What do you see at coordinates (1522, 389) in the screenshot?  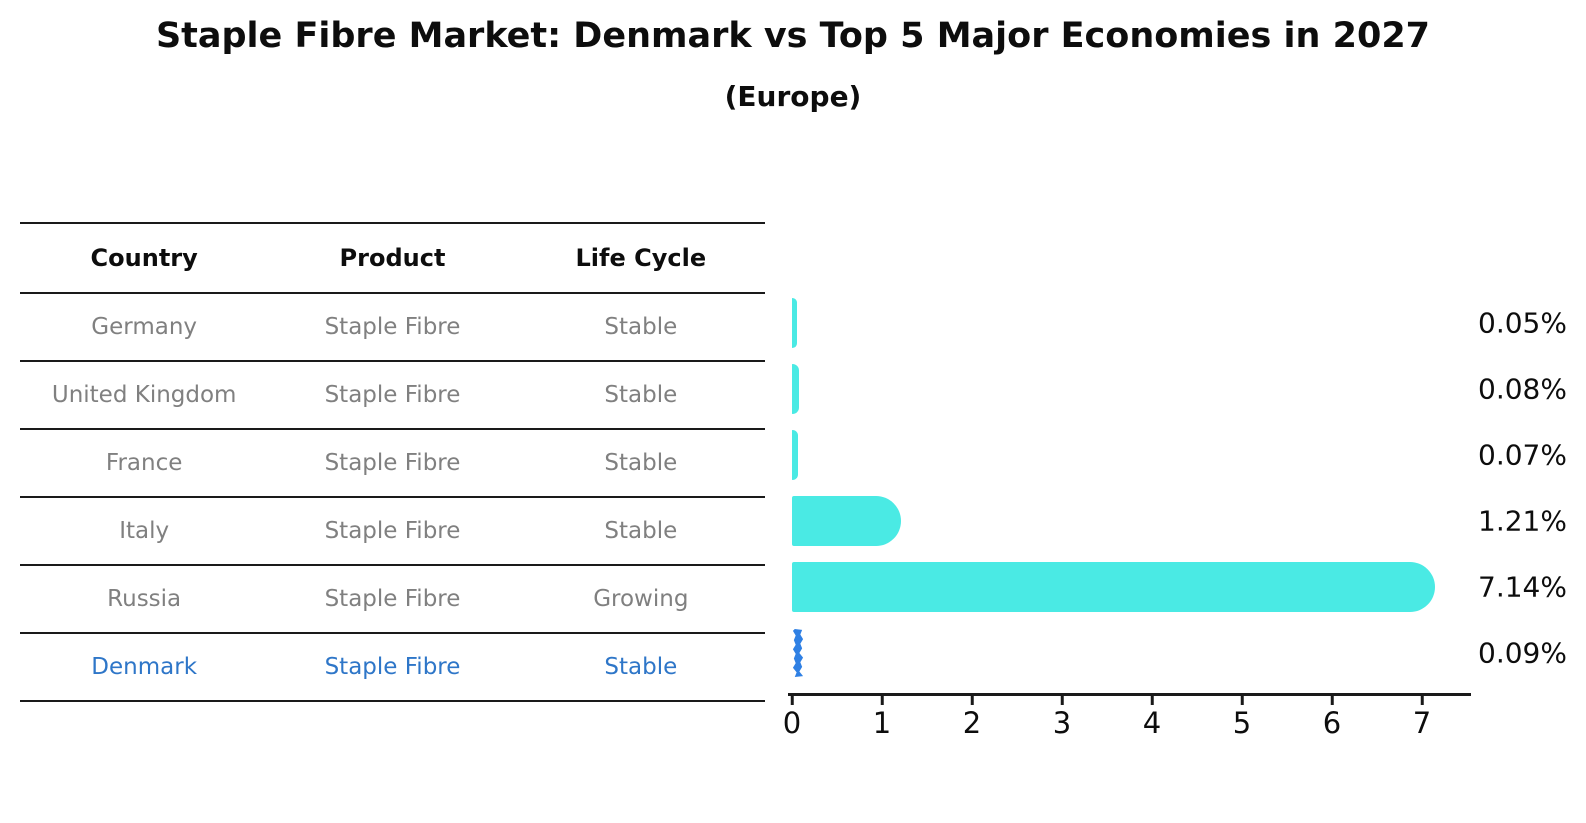 I see `value-label-united-kingdom: 0.08%` at bounding box center [1522, 389].